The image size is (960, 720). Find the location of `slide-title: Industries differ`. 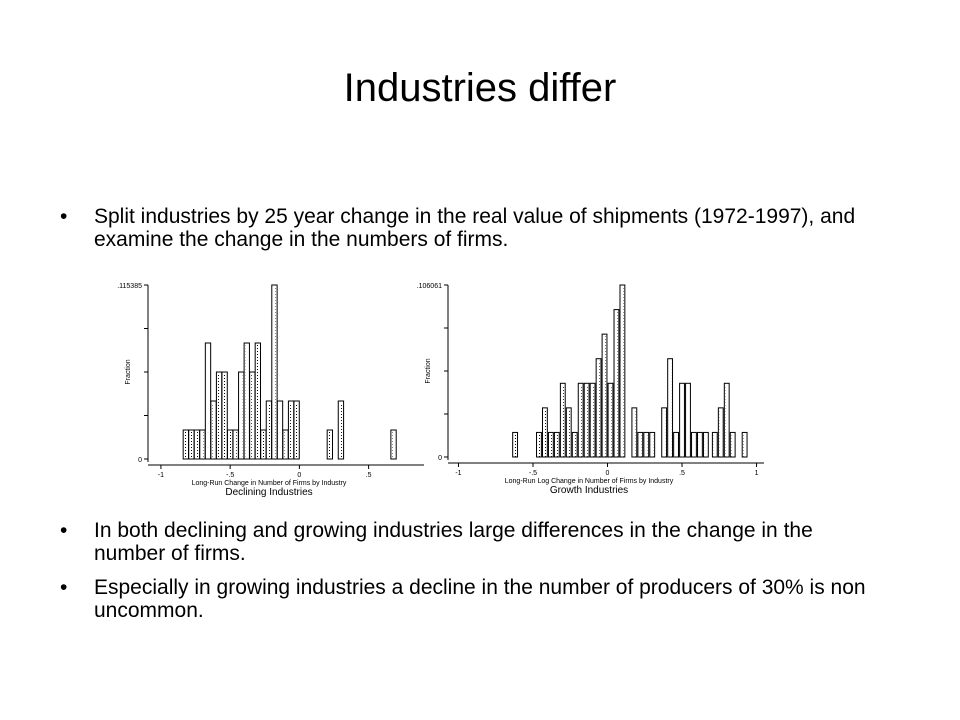

slide-title: Industries differ is located at coordinates (480, 88).